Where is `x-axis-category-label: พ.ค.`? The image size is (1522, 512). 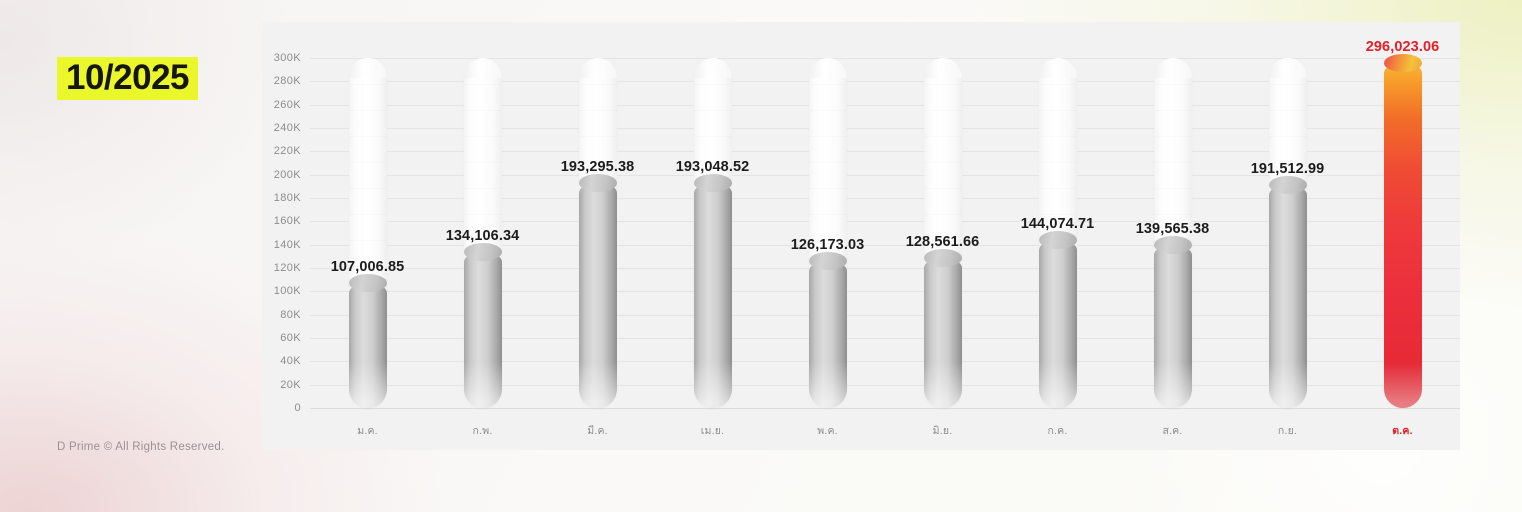 x-axis-category-label: พ.ค. is located at coordinates (827, 431).